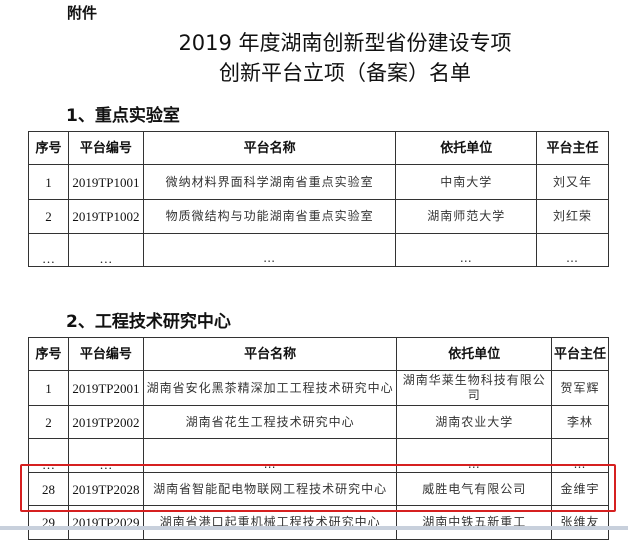 The width and height of the screenshot is (628, 540). I want to click on document-title-line2: 创新平台立项（备案）名单, so click(345, 73).